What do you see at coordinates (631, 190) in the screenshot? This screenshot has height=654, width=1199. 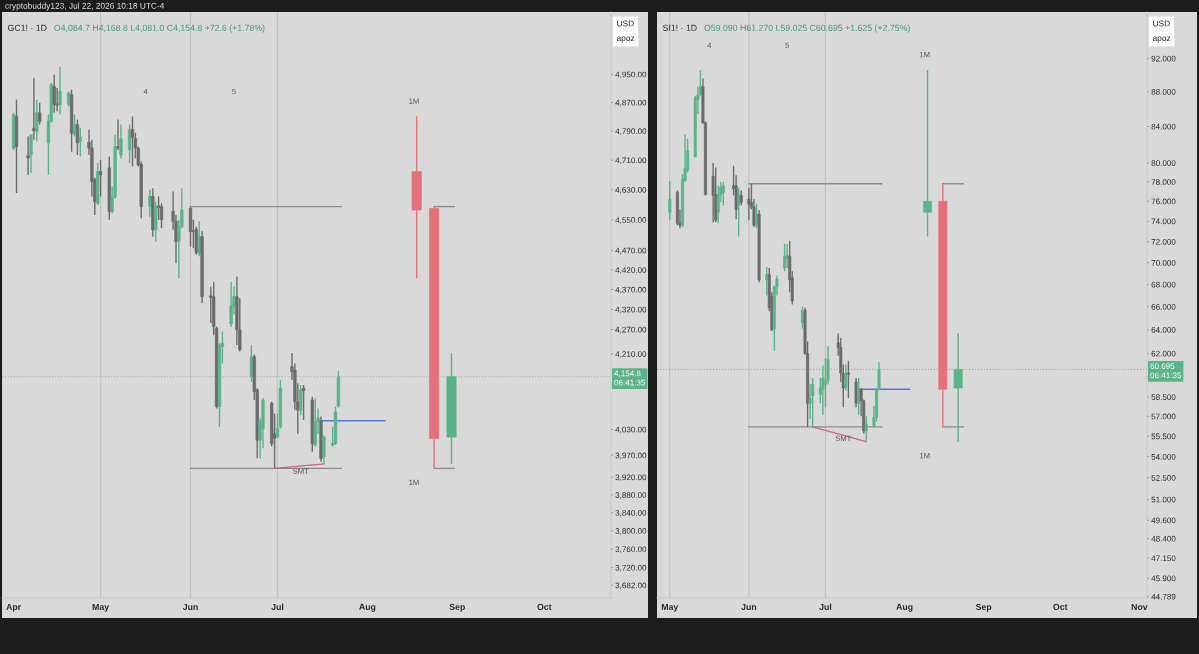 I see `y-tick-label: 4,630.00` at bounding box center [631, 190].